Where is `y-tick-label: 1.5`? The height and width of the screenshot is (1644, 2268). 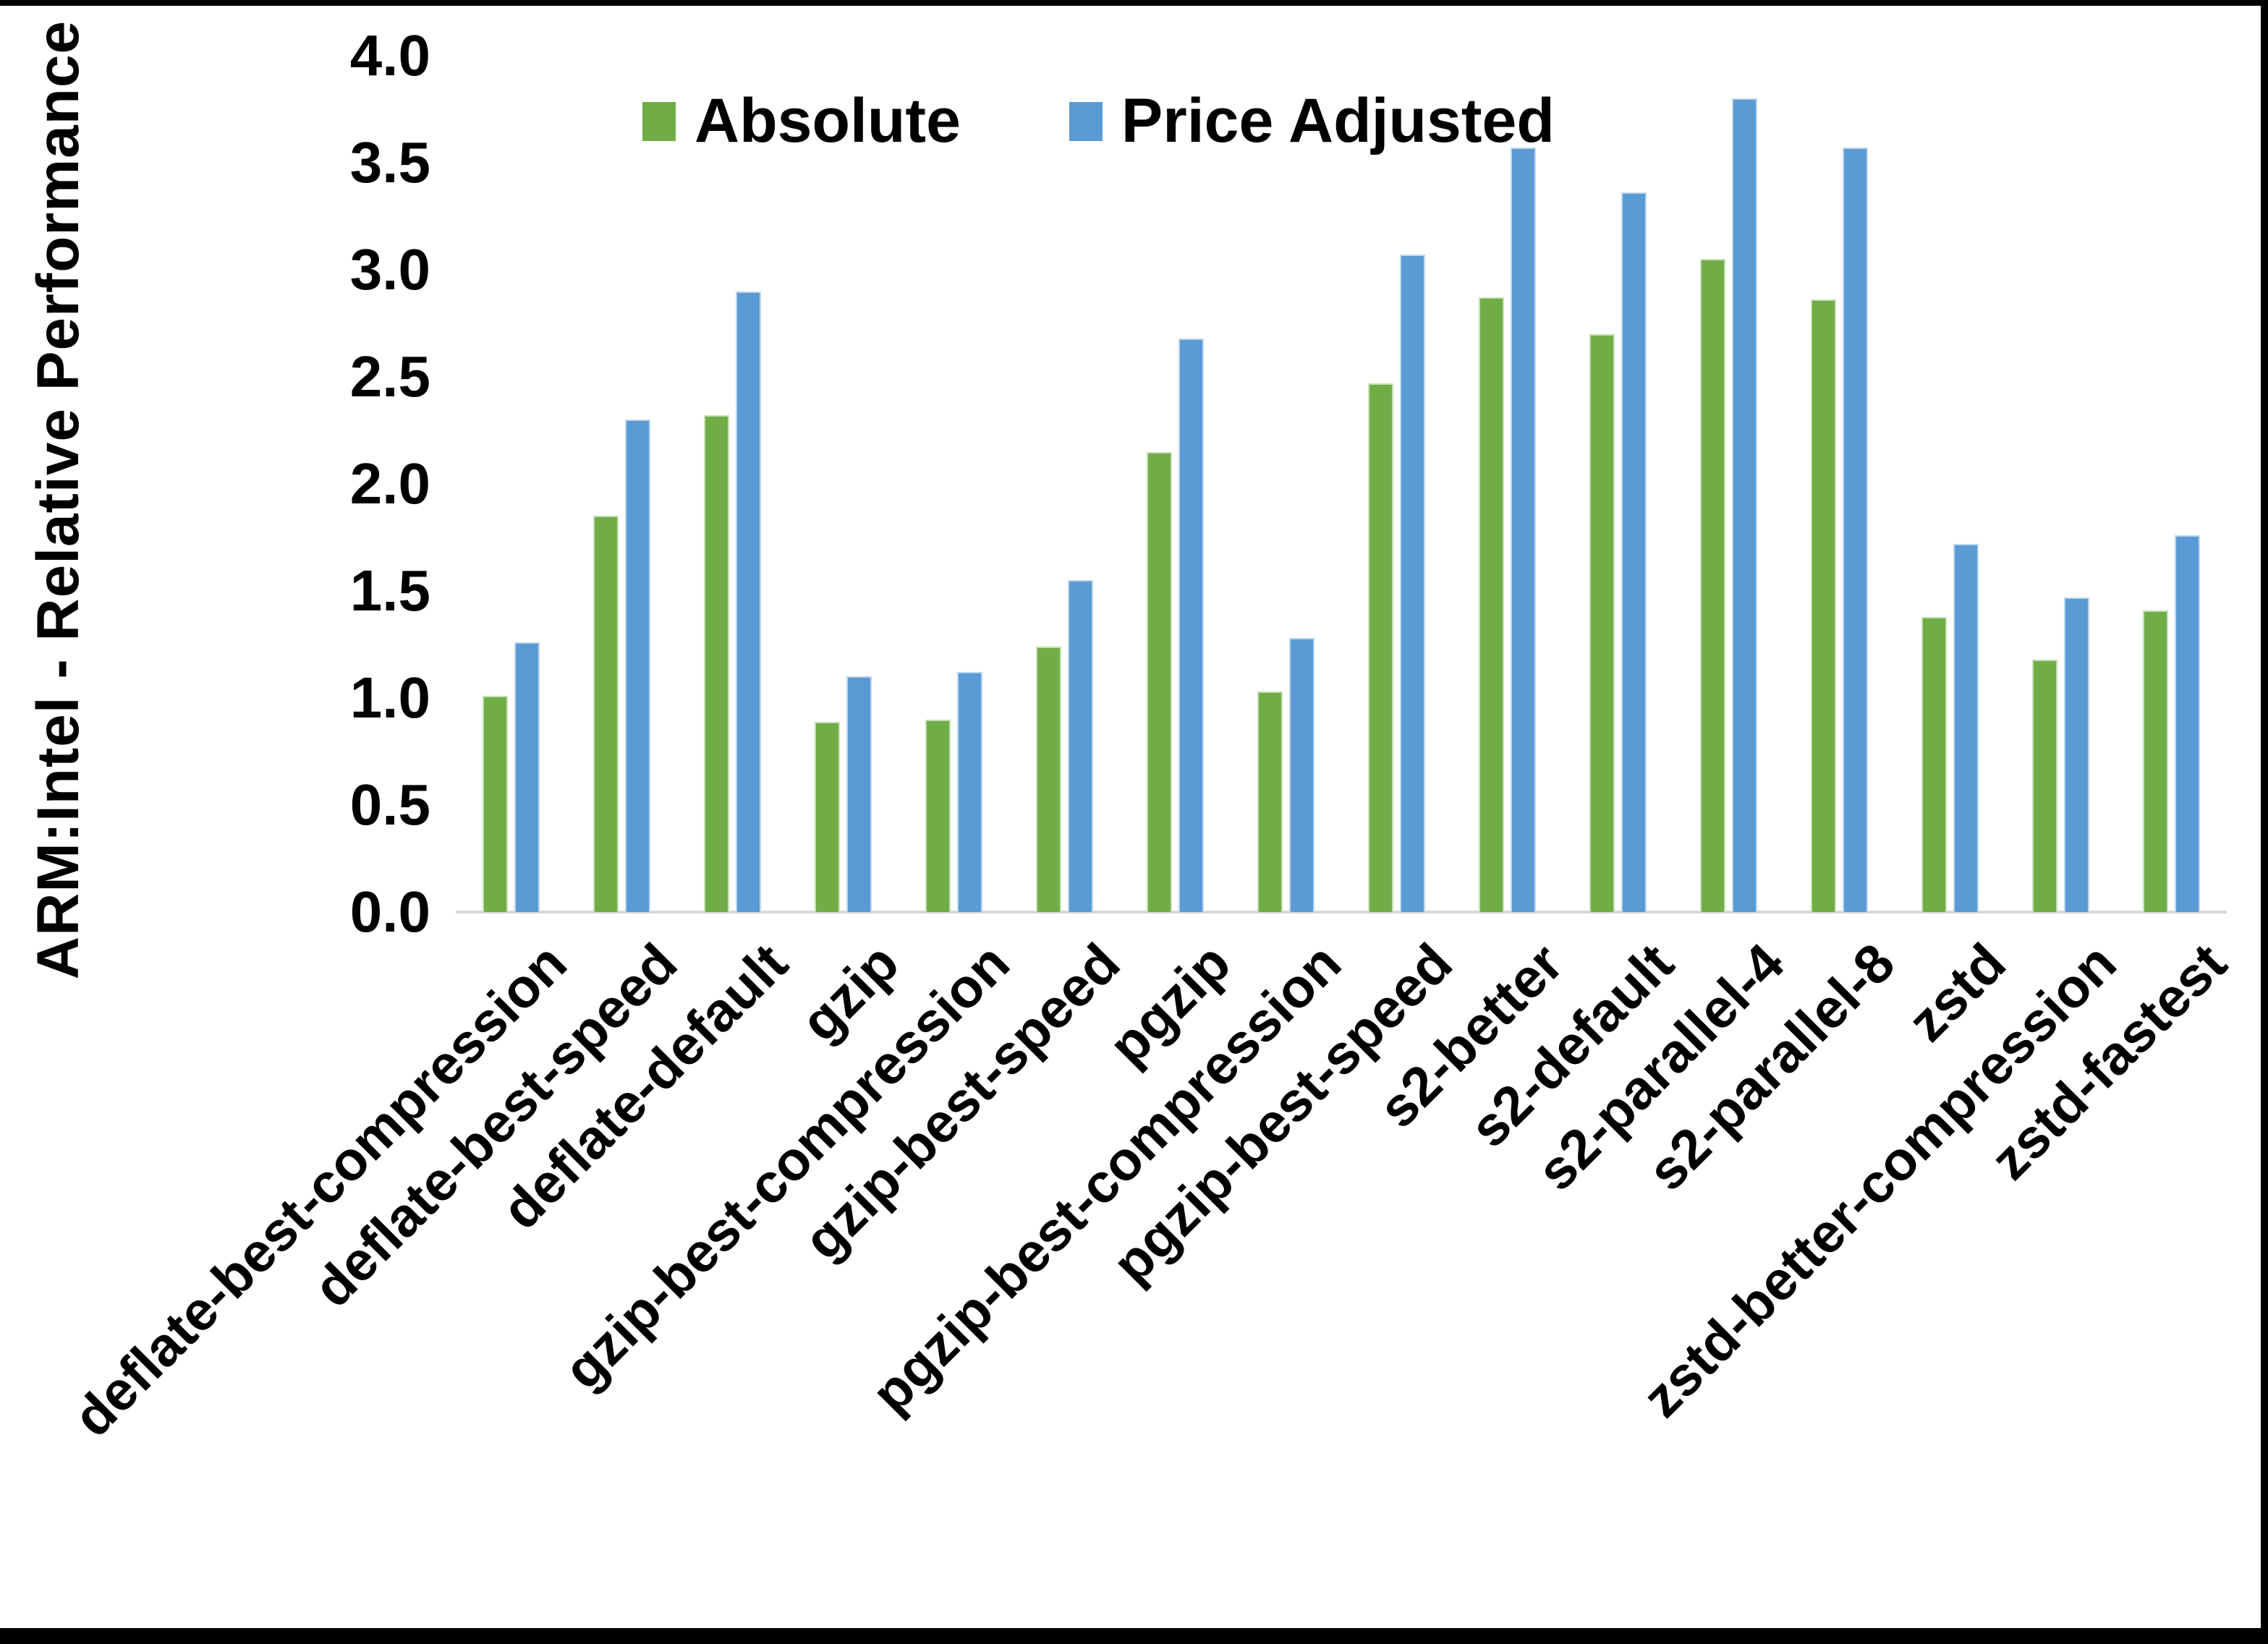 y-tick-label: 1.5 is located at coordinates (389, 590).